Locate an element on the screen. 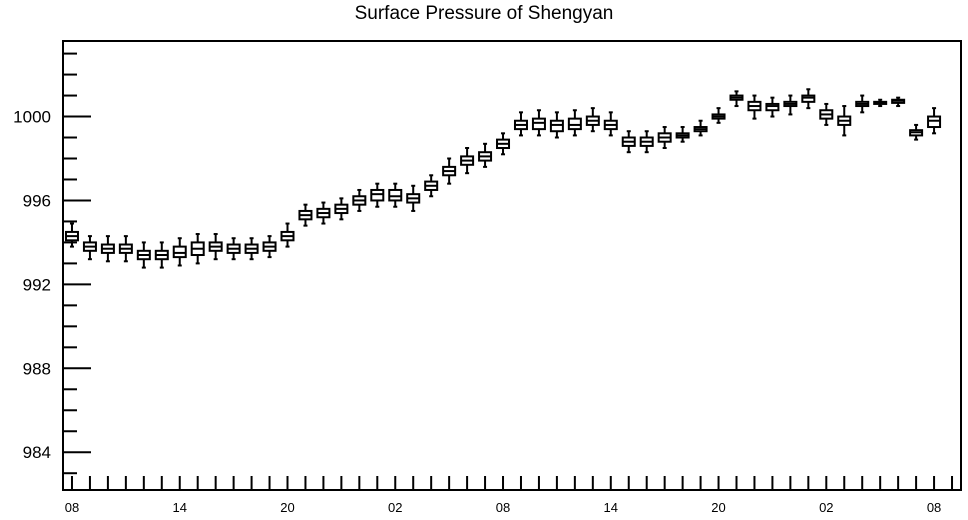 Image resolution: width=968 pixels, height=520 pixels. y-tick-label: 988 is located at coordinates (37, 368).